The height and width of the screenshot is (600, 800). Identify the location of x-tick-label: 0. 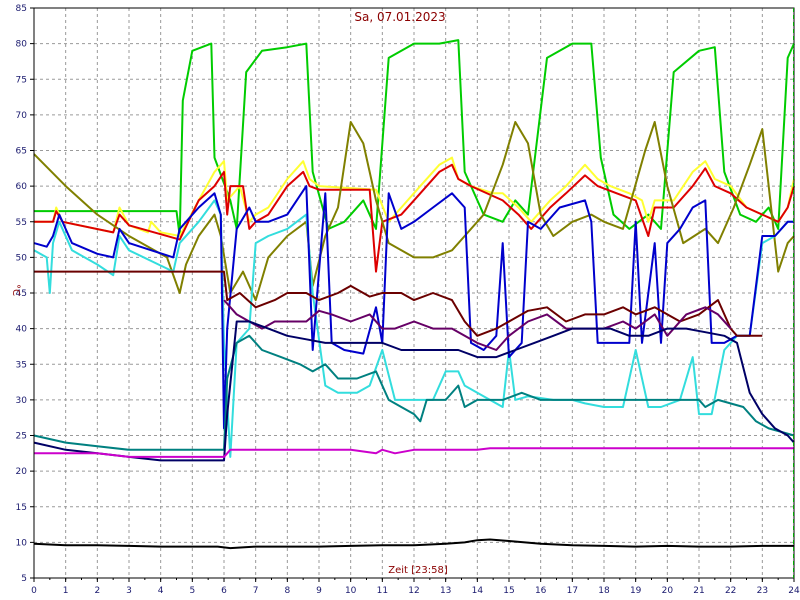
(34, 591).